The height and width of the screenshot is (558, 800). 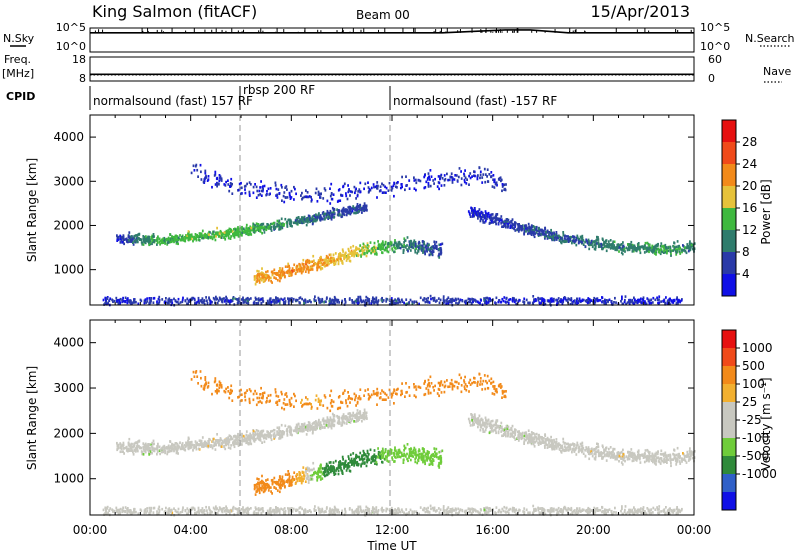 I want to click on range-tick-label: 3000, so click(x=68, y=181).